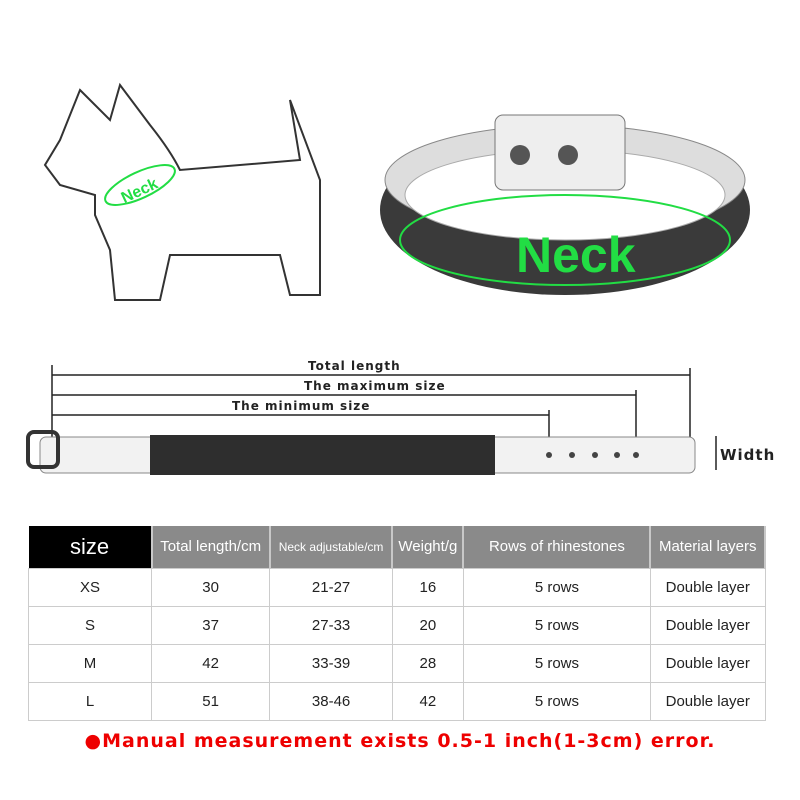 This screenshot has width=800, height=800. I want to click on cell: 21-27, so click(331, 587).